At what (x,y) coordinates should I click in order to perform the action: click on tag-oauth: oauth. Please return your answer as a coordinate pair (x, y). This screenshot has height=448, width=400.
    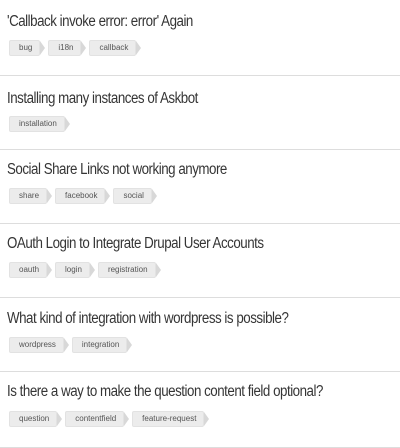
    Looking at the image, I should click on (31, 270).